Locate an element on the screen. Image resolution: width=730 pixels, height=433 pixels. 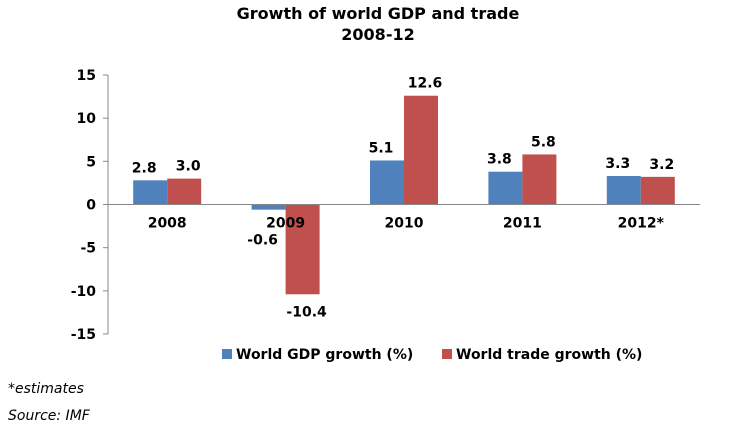
data-label: -0.6 is located at coordinates (262, 241).